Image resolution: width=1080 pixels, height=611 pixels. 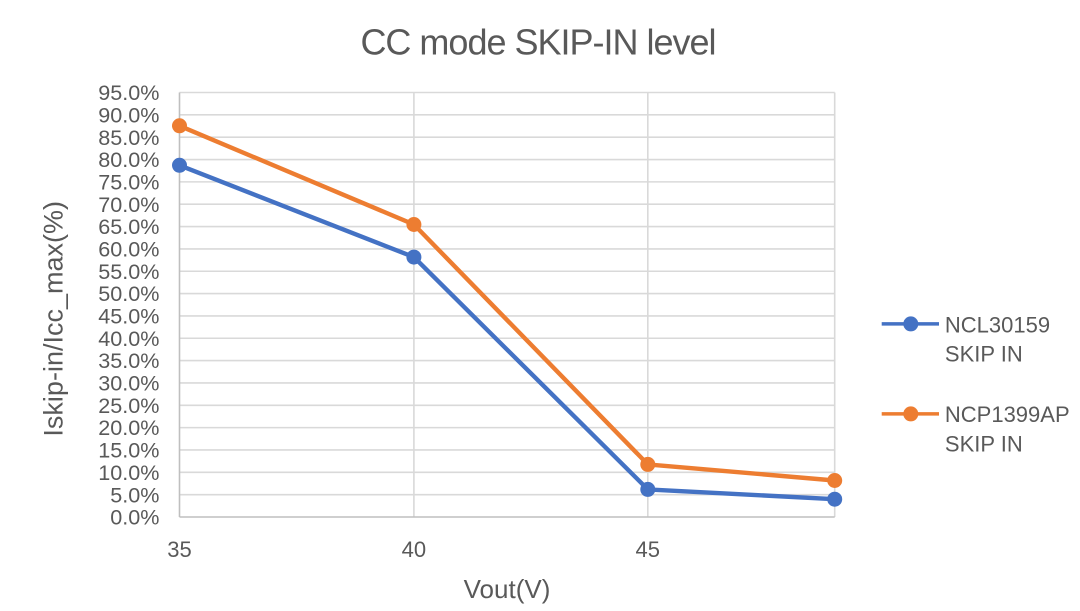 What do you see at coordinates (128, 383) in the screenshot?
I see `svg-text: 30.0%` at bounding box center [128, 383].